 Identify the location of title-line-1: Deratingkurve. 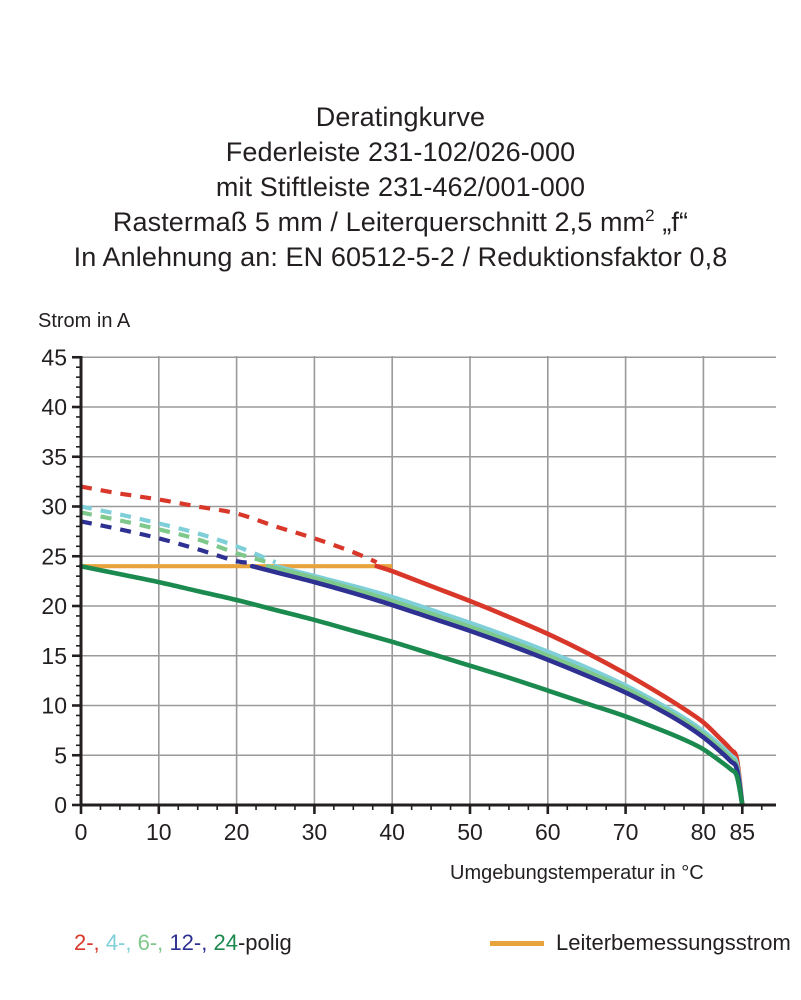
(400, 117).